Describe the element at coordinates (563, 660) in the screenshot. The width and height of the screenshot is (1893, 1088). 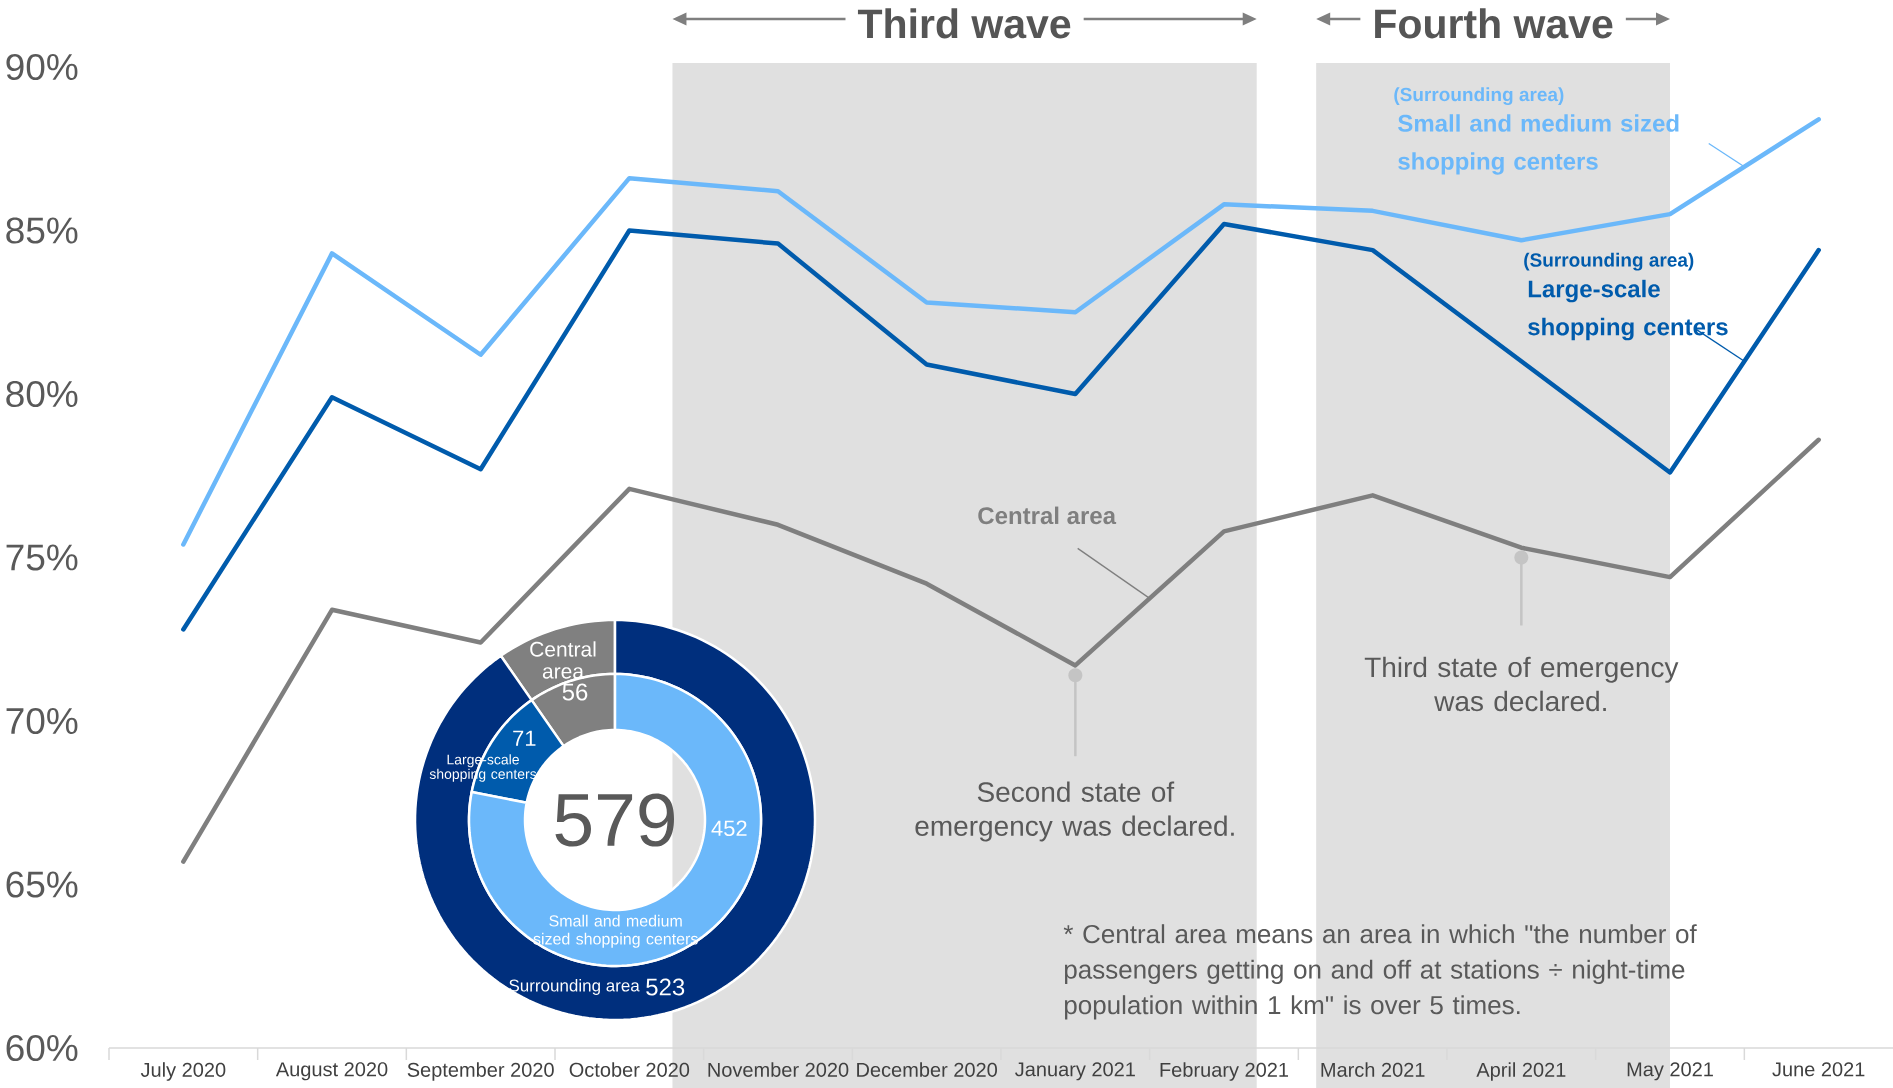
I see `slice-label: Central area` at that location.